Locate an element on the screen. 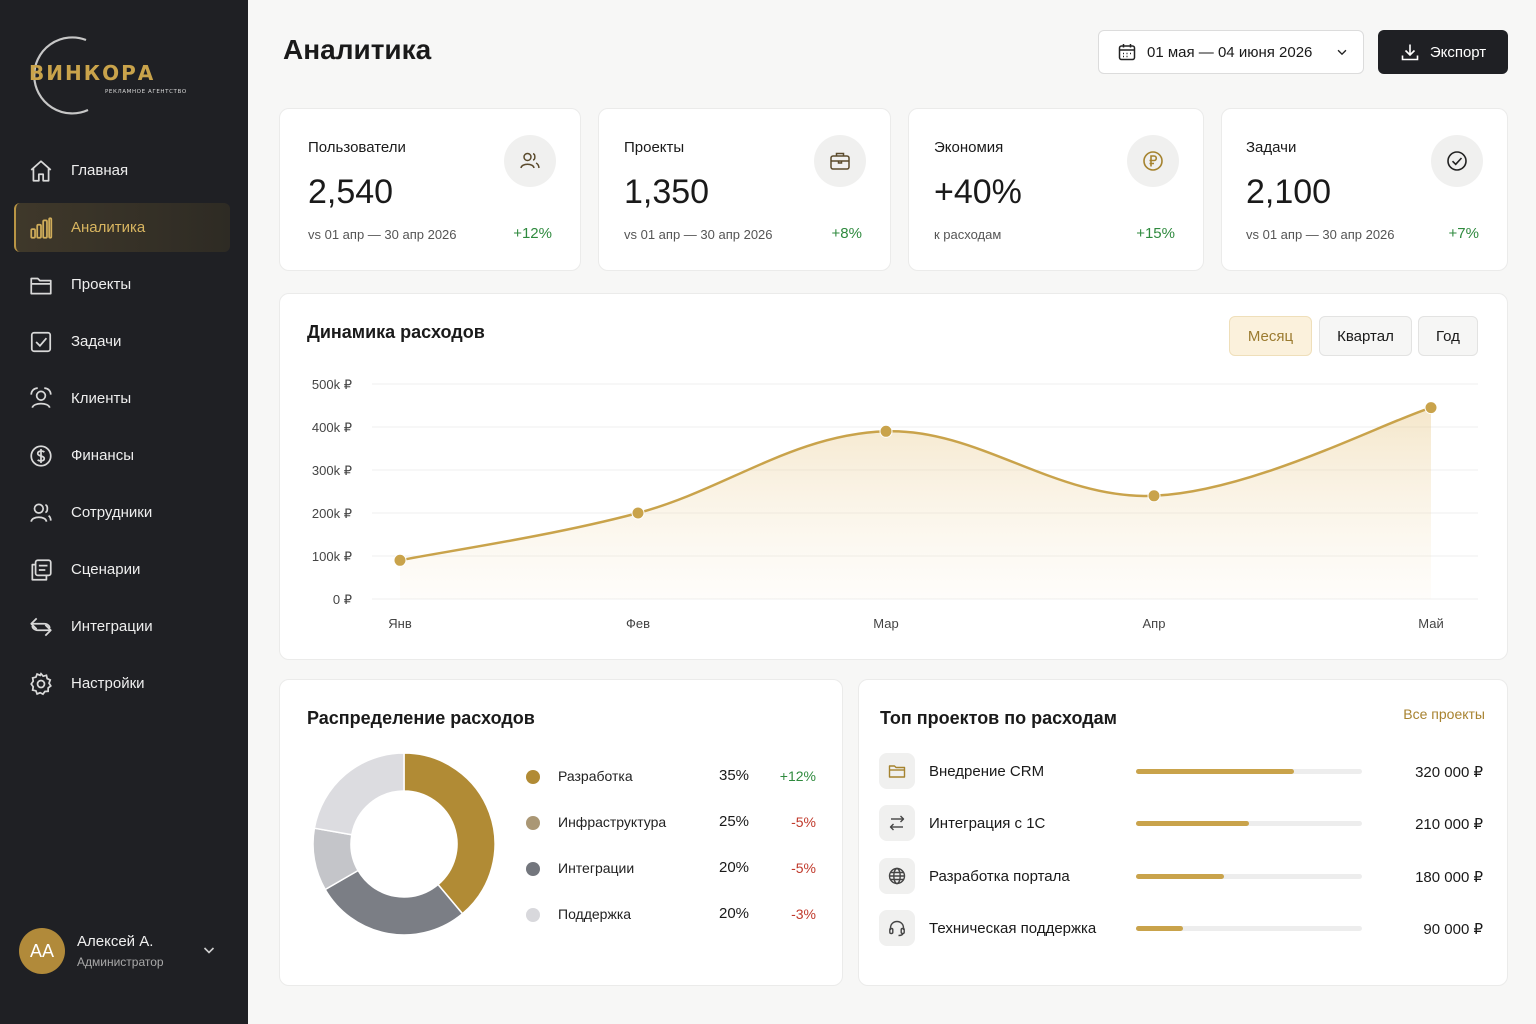 This screenshot has width=1536, height=1024. distribution-title: Распределение расходов is located at coordinates (421, 718).